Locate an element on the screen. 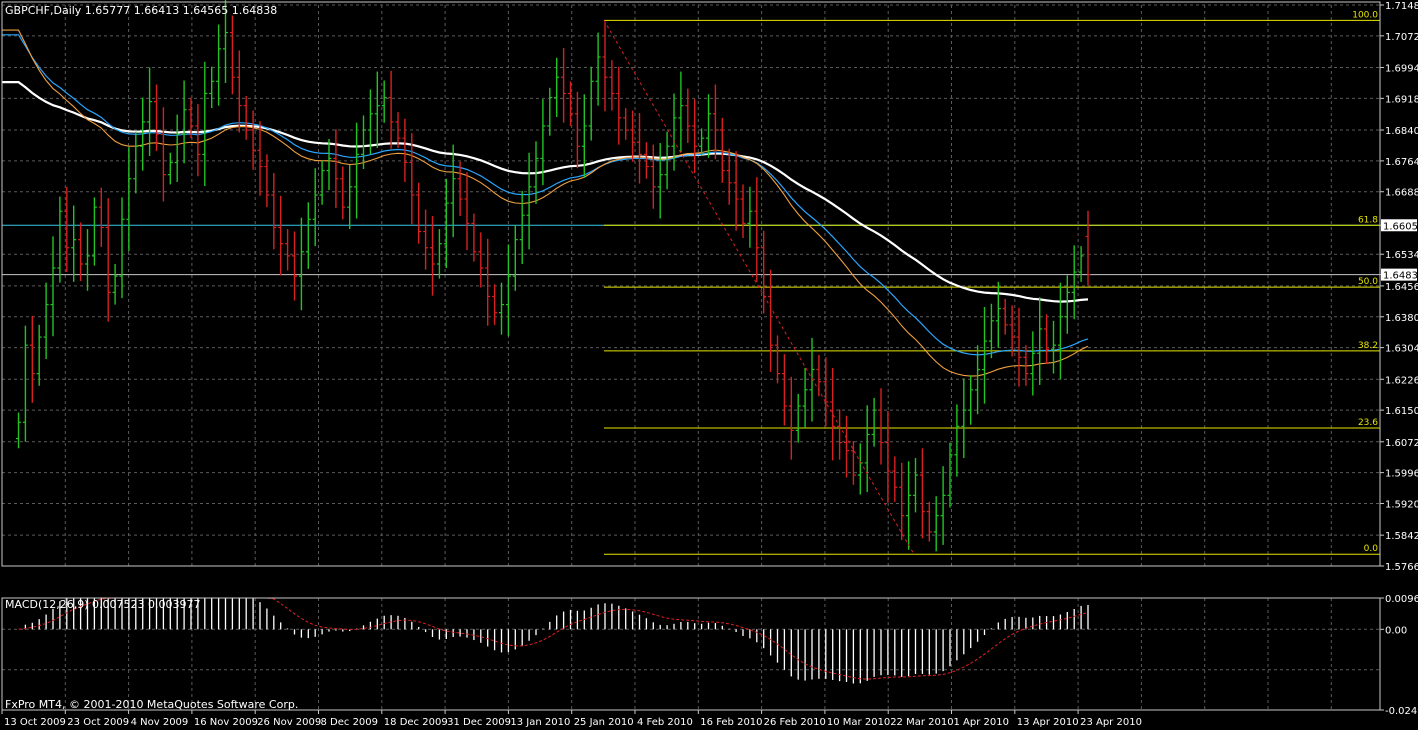 This screenshot has height=730, width=1418. time-tick-label: 22 Mar 2010 is located at coordinates (921, 722).